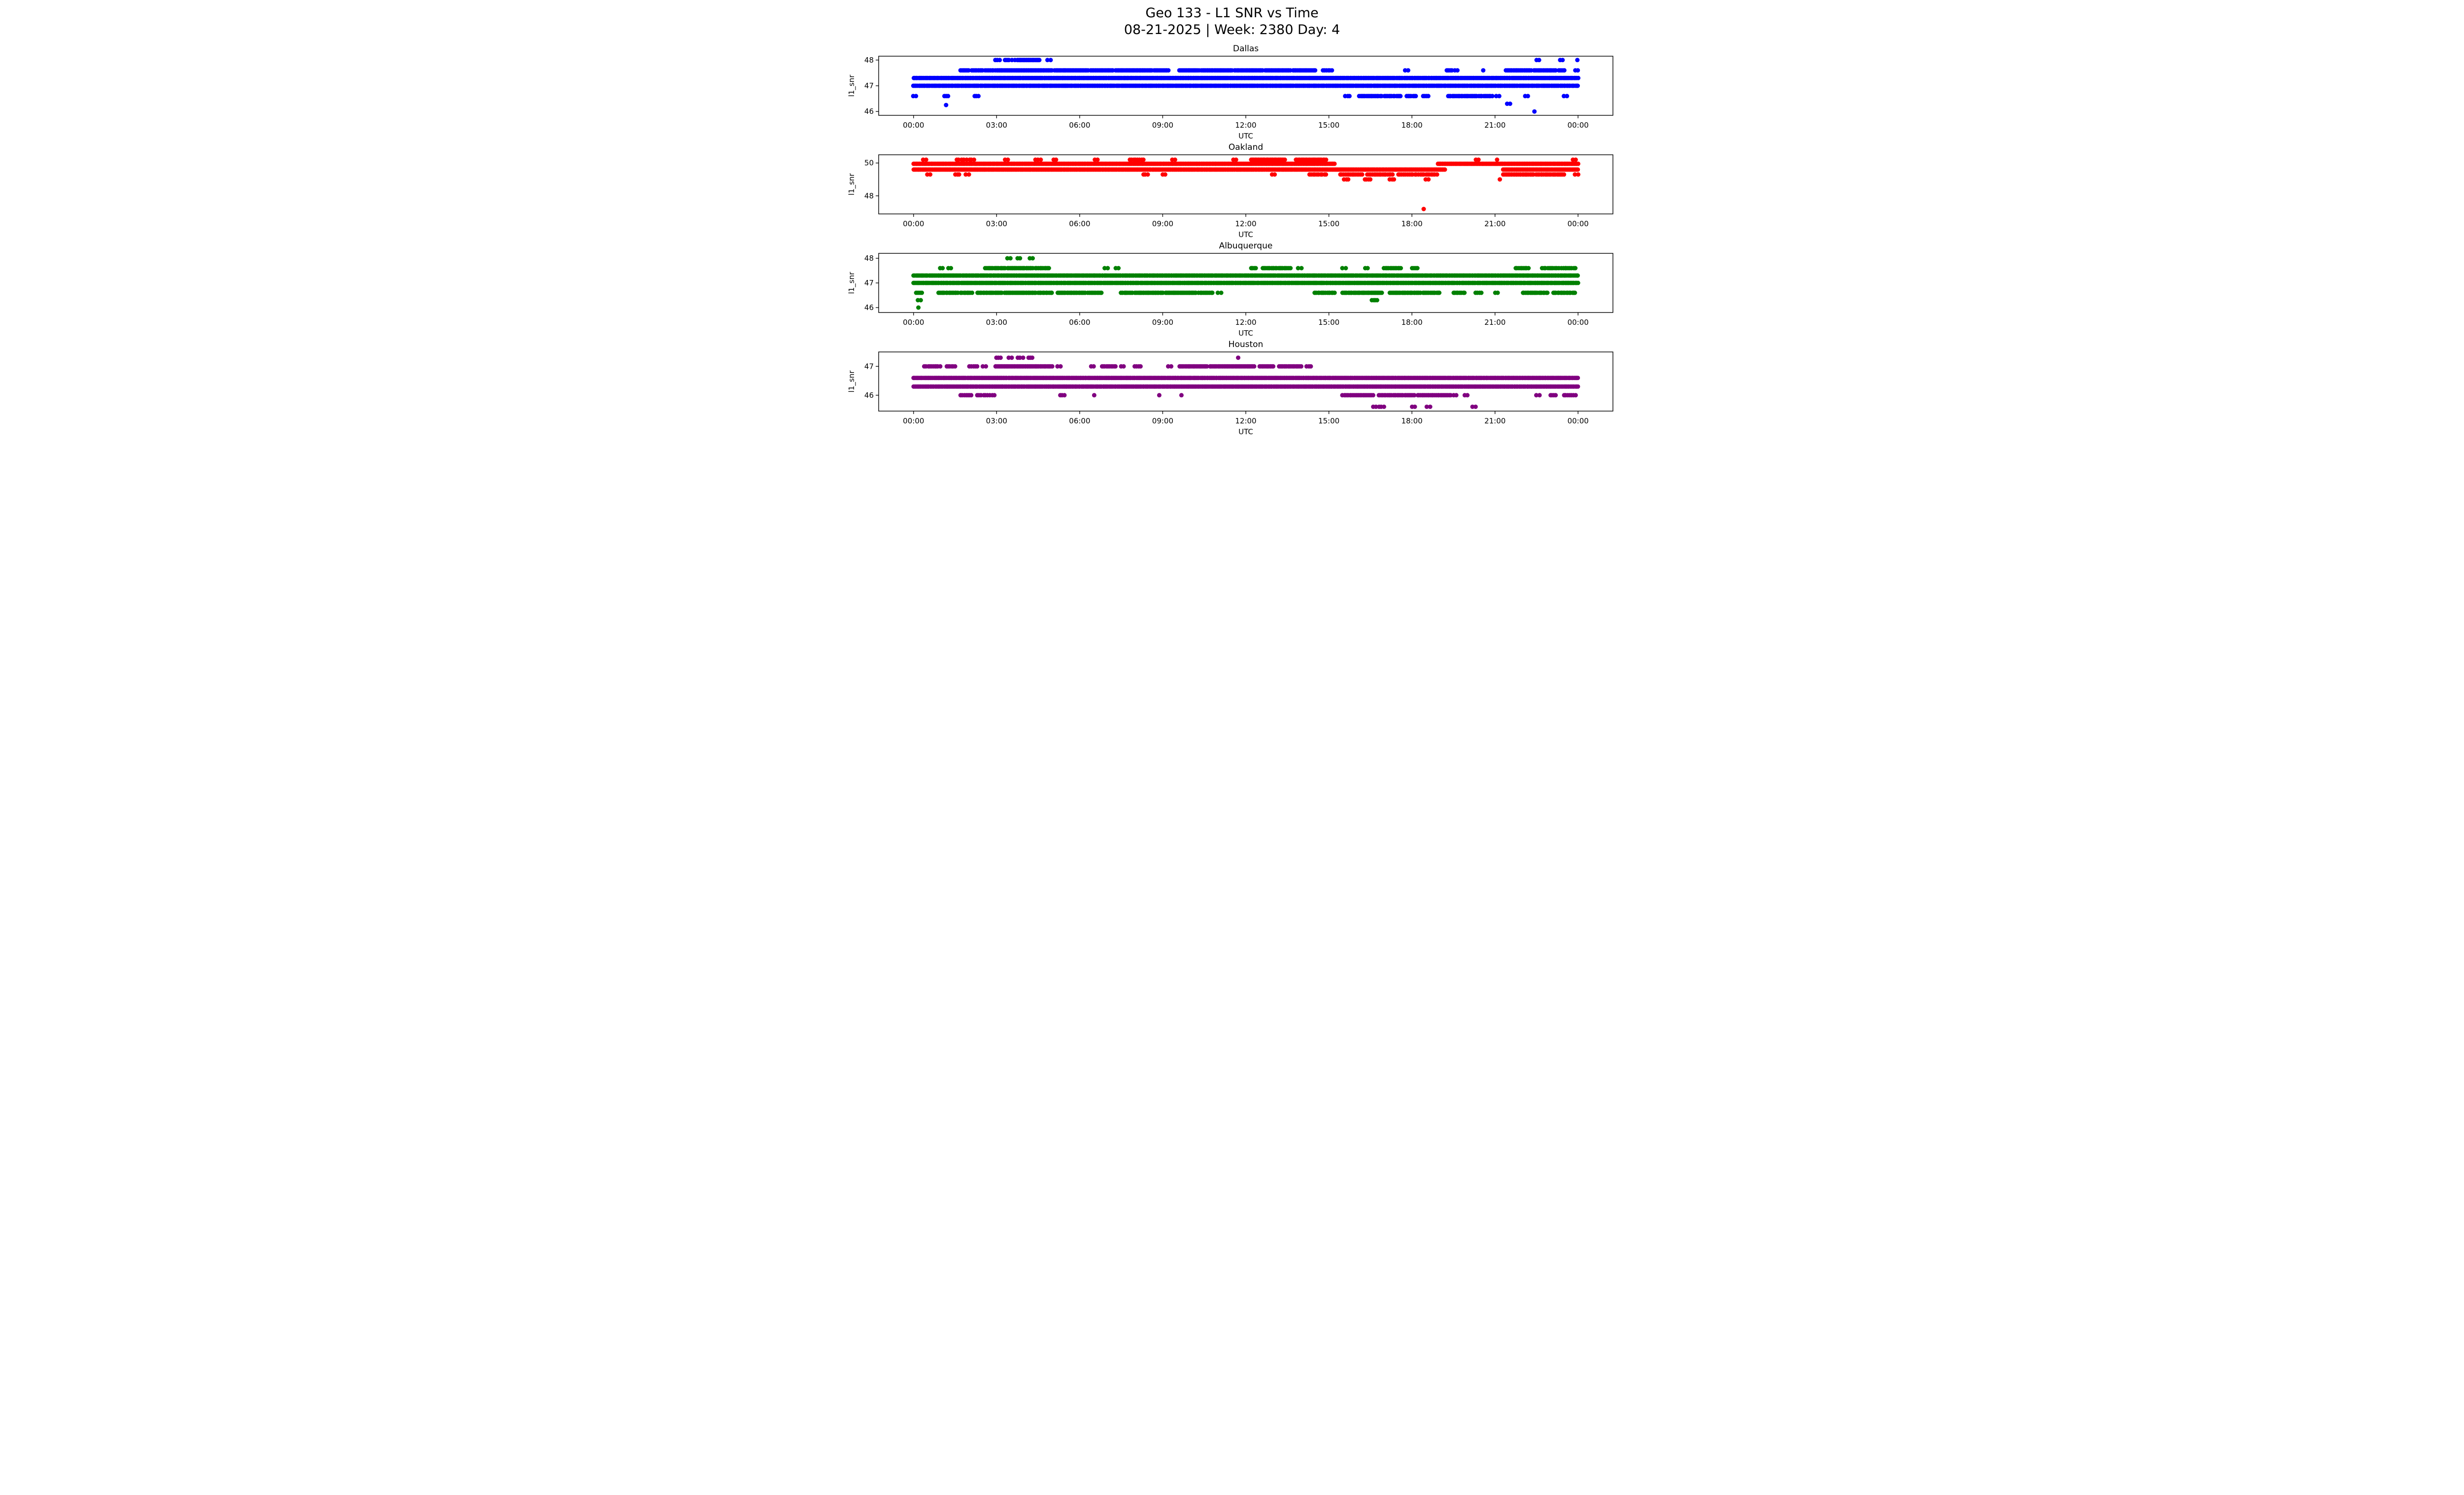 The image size is (2464, 1495). What do you see at coordinates (1246, 246) in the screenshot?
I see `subplot-title-albuquerque: Albuquerque` at bounding box center [1246, 246].